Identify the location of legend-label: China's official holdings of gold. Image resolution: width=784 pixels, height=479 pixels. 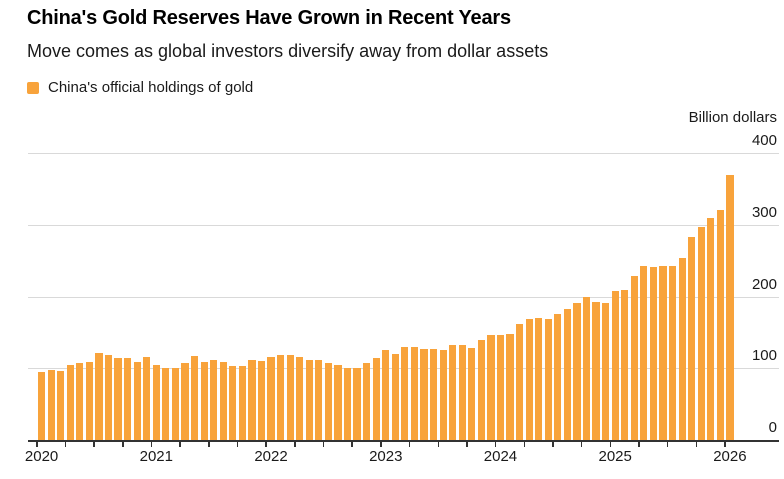
(151, 87).